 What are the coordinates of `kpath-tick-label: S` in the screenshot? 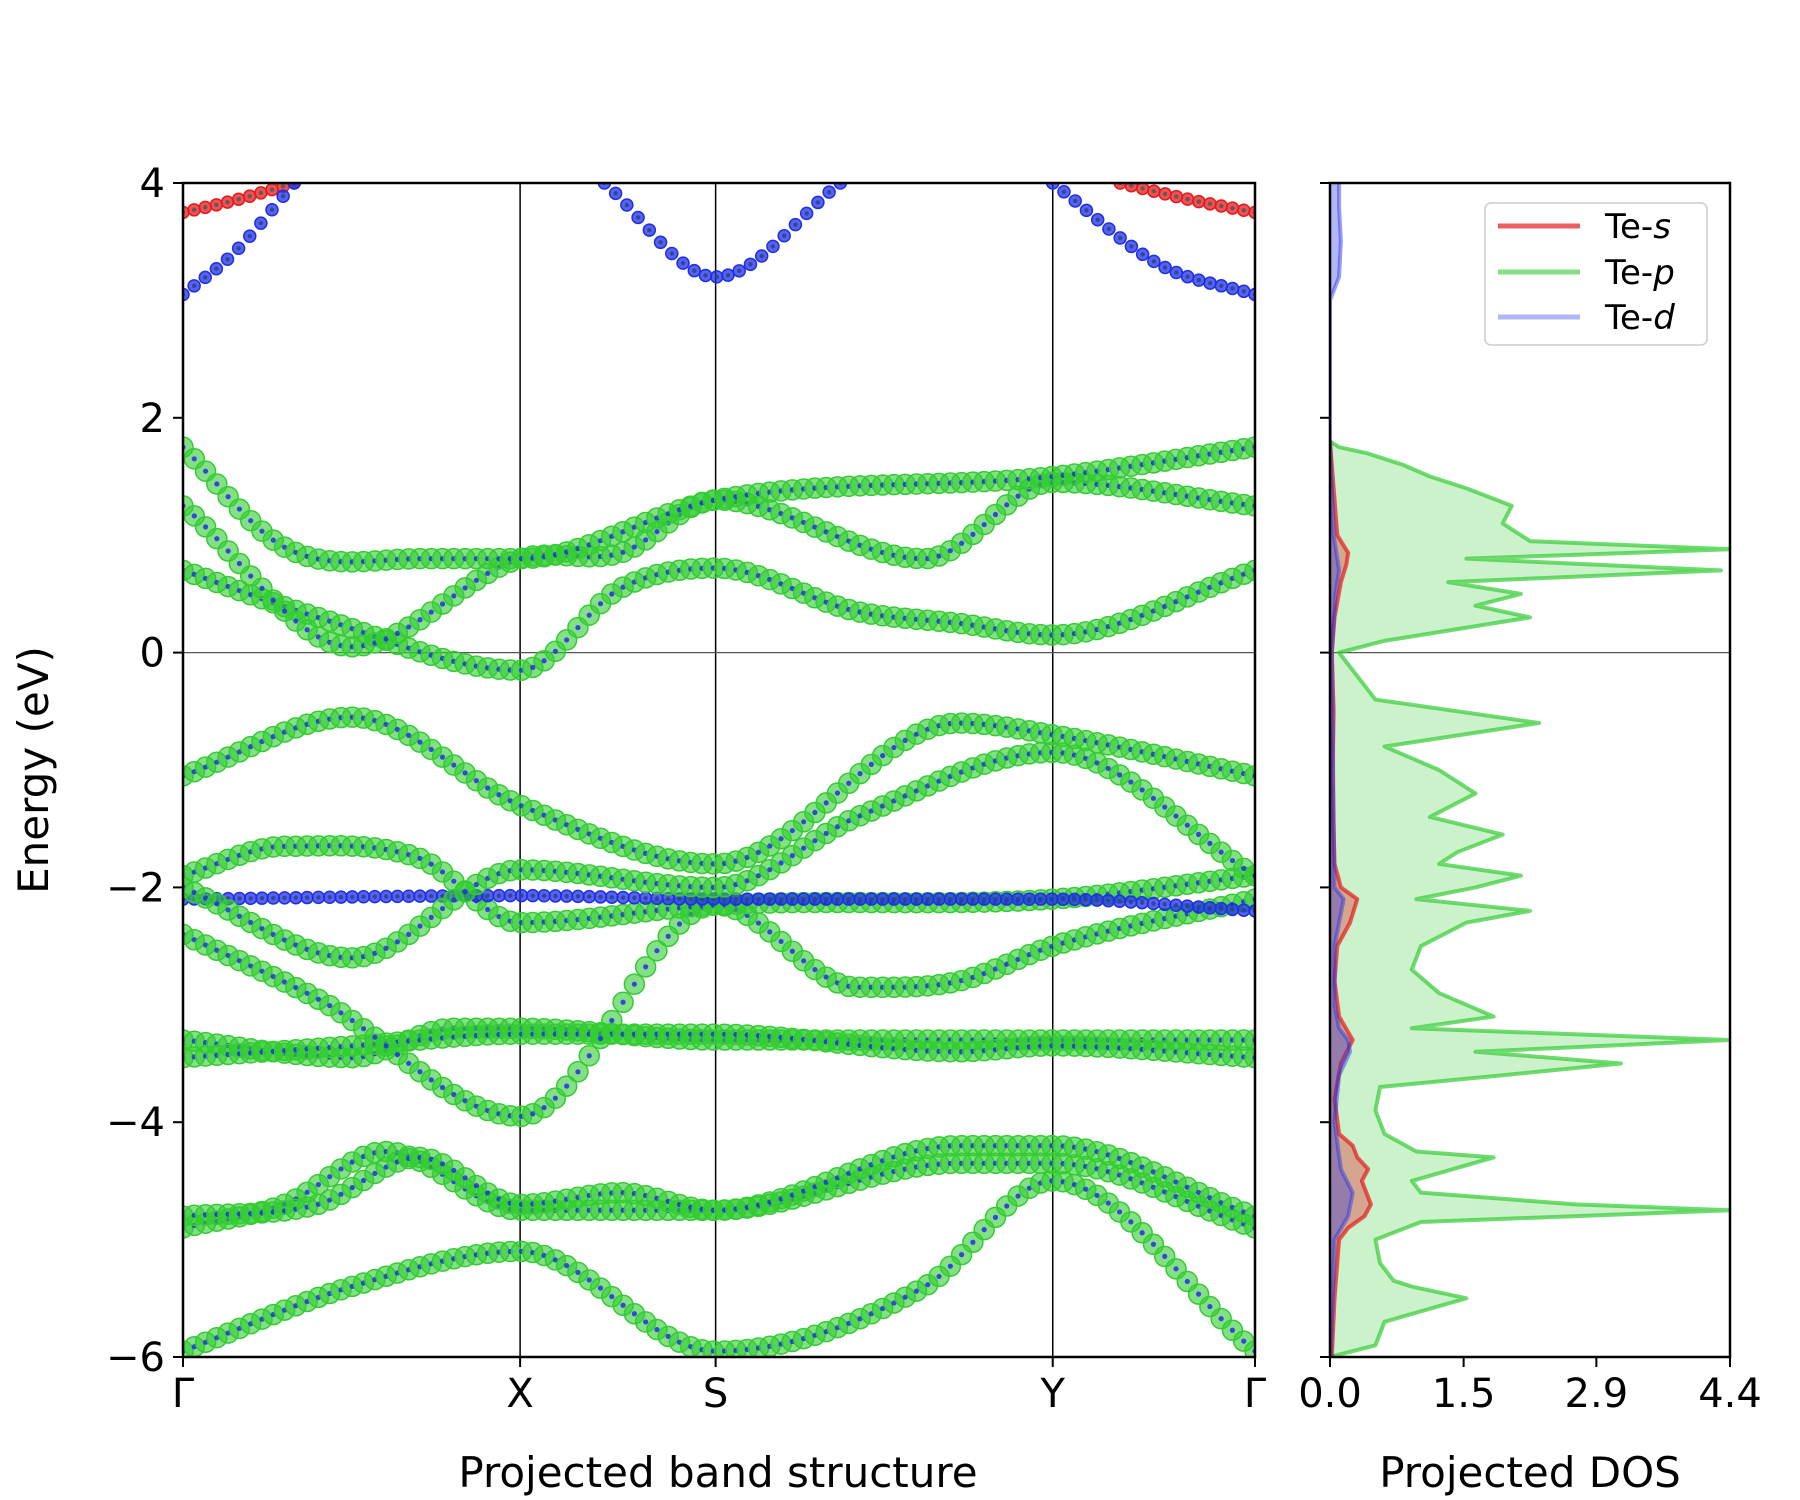 It's located at (715, 1394).